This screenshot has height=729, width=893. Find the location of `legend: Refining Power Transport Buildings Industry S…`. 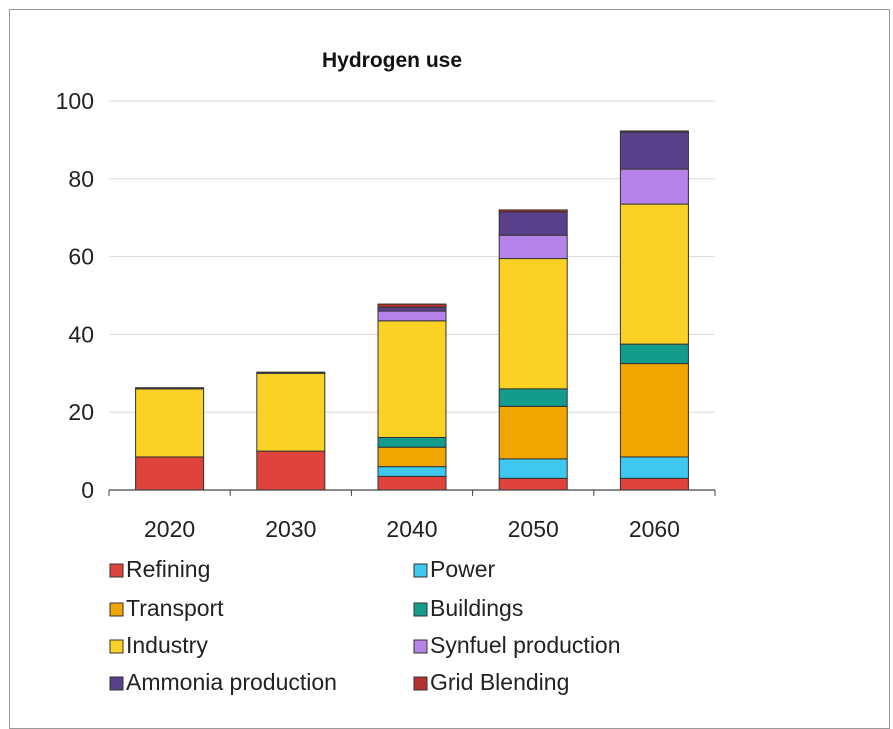

legend: Refining Power Transport Buildings Industry S… is located at coordinates (365, 625).